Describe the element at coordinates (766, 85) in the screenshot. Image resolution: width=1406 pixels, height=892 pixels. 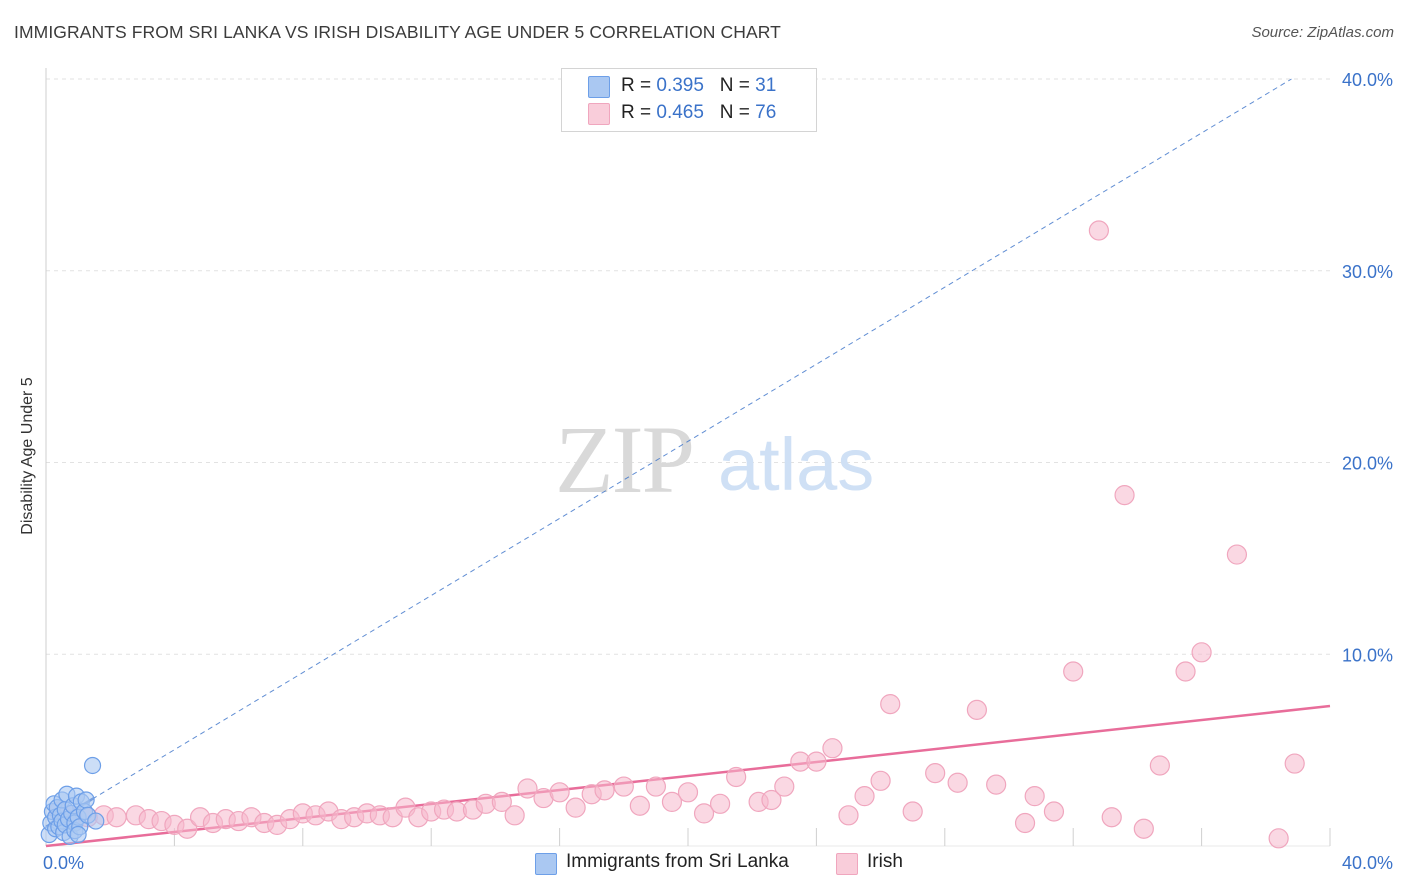
I see `n-value-sri-lanka: 31` at that location.